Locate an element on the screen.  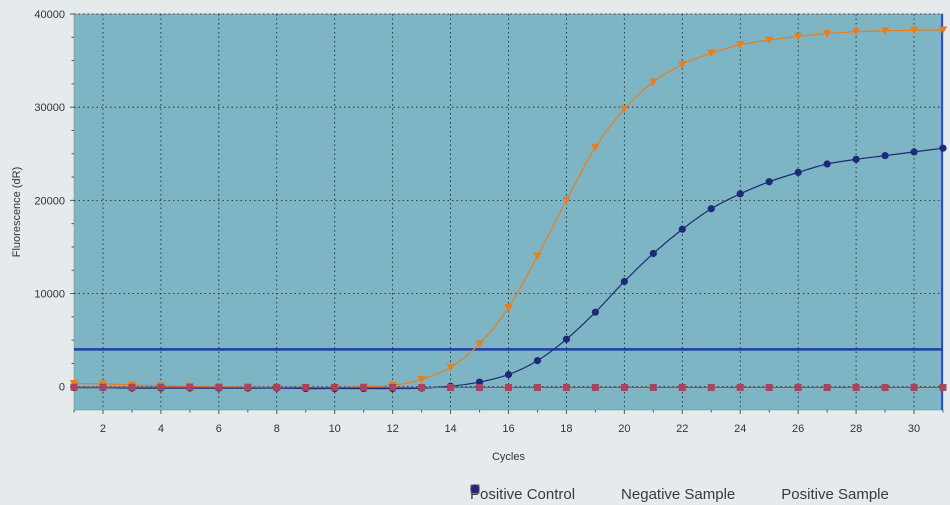
y-axis-title: Fluorescence (dR) is located at coordinates (17, 212).